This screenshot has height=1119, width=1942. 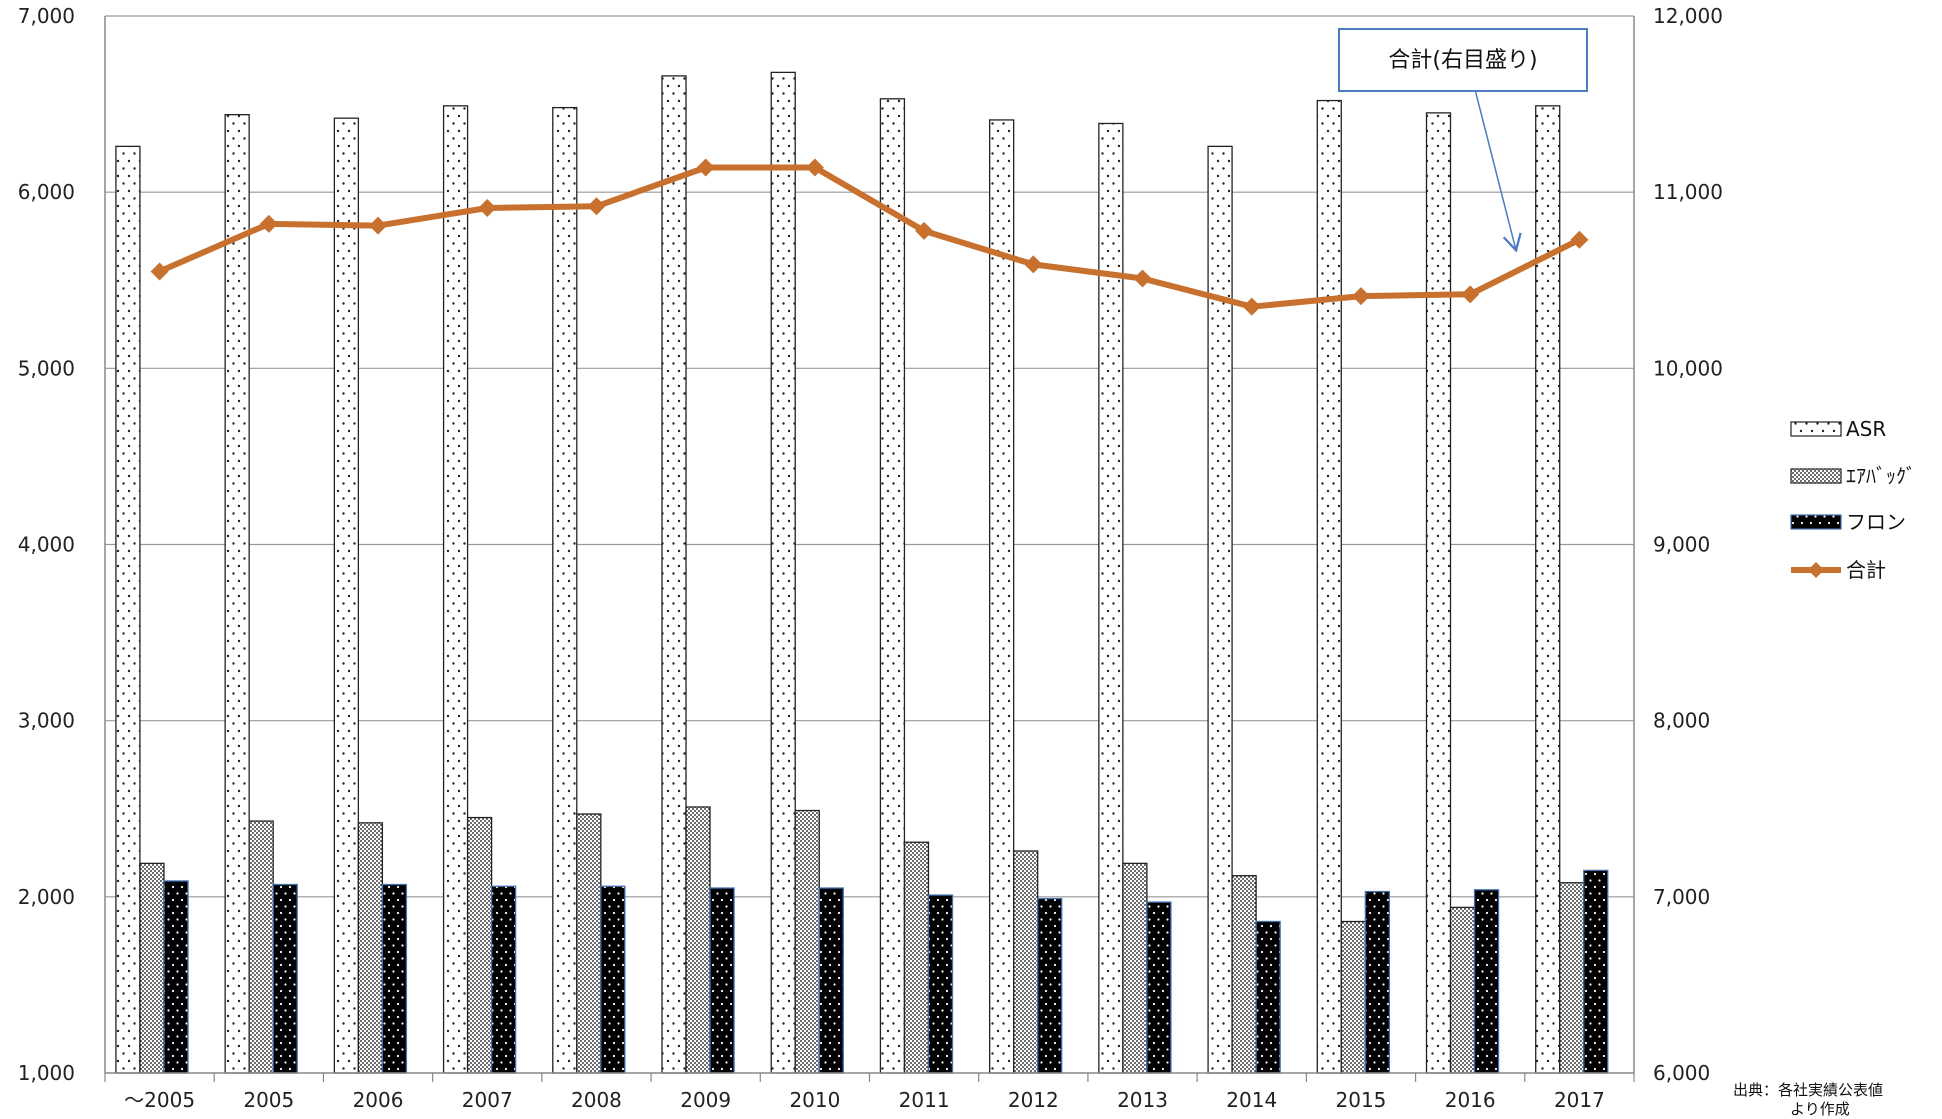 I want to click on callout-text: 合計(右目盛り), so click(x=1462, y=60).